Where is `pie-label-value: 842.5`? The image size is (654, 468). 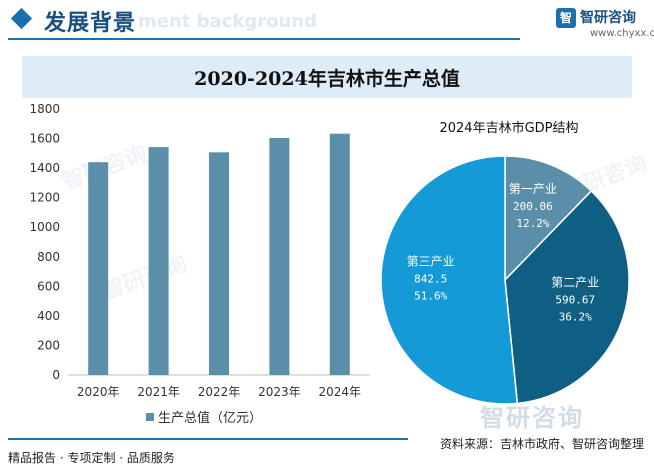
pie-label-value: 842.5 is located at coordinates (430, 279).